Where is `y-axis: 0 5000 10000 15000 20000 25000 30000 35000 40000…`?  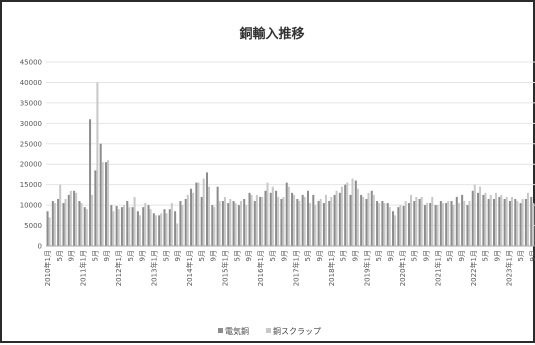 y-axis: 0 5000 10000 15000 20000 25000 30000 35000 40000… is located at coordinates (31, 155).